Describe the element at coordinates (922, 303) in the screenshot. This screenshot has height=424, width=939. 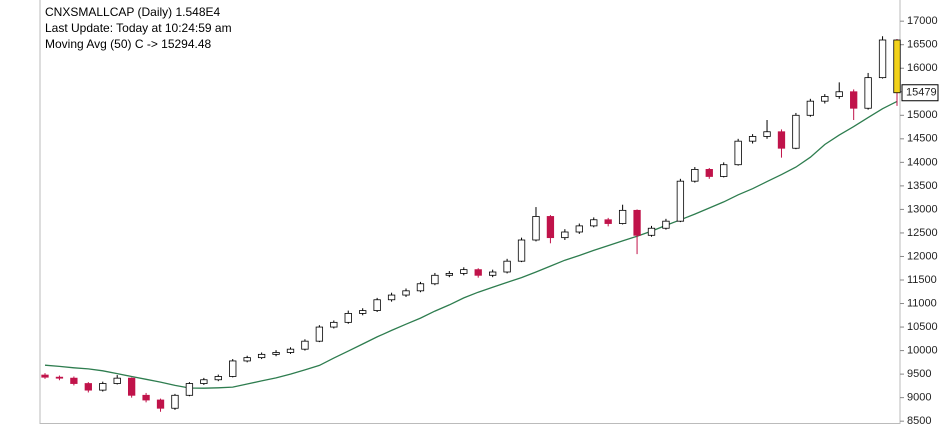
I see `y-tick-label: 11000` at that location.